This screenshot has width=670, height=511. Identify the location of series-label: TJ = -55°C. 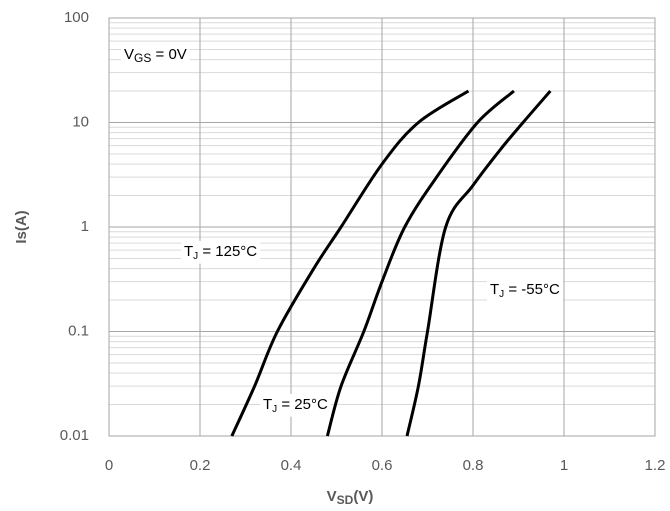
(525, 290).